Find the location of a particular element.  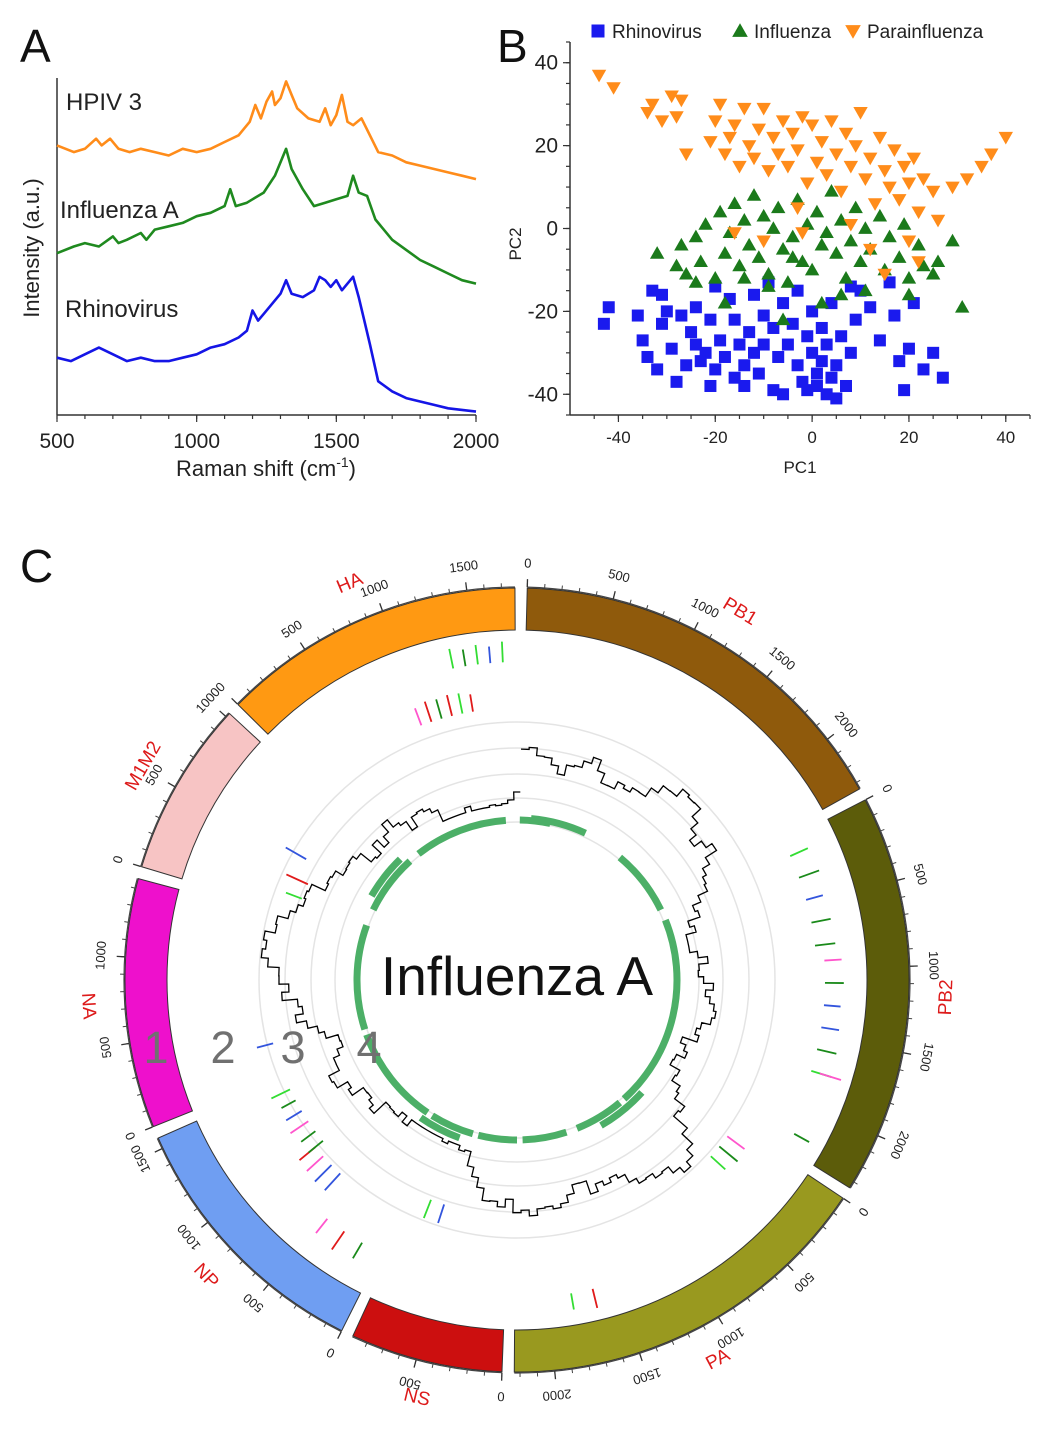

panel-c-letter: C is located at coordinates (36, 566).